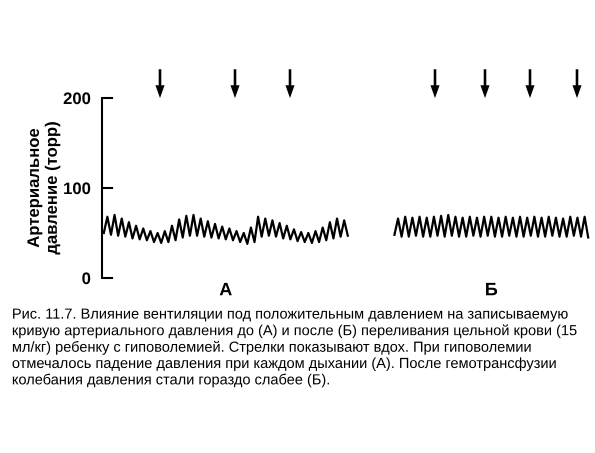 The width and height of the screenshot is (595, 453). I want to click on y-axis-title: Артериальное давление (торр), so click(43, 188).